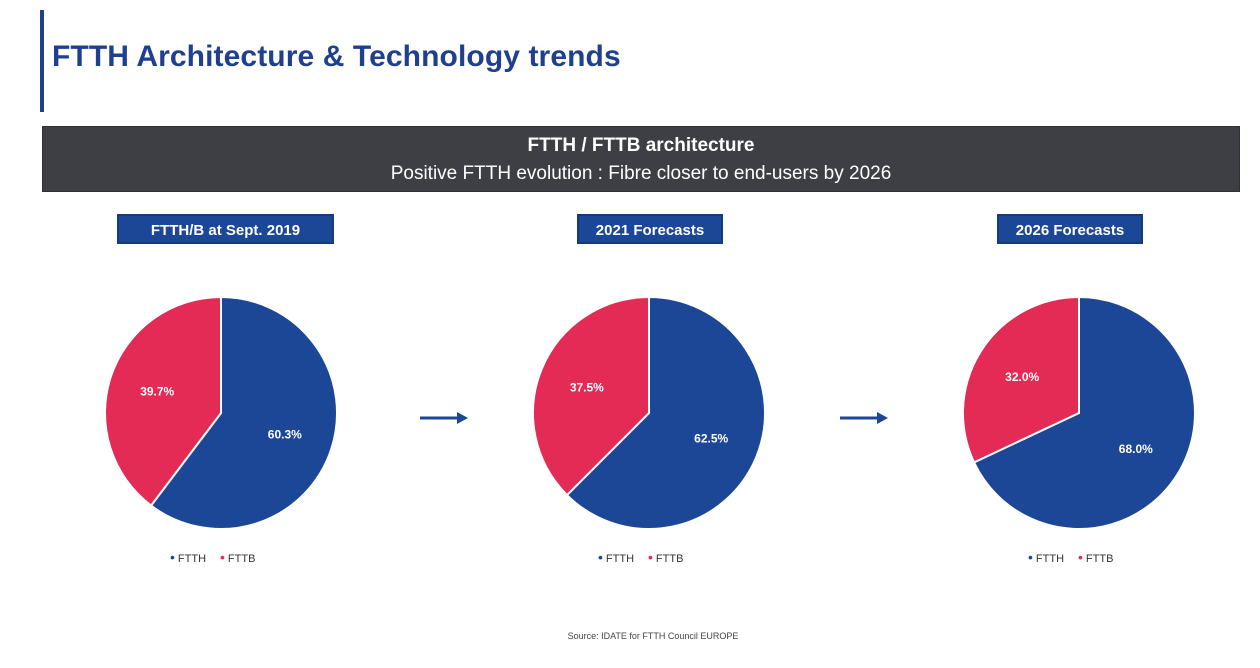 This screenshot has width=1260, height=668. What do you see at coordinates (1070, 229) in the screenshot?
I see `chart-title-2026: 2026 Forecasts` at bounding box center [1070, 229].